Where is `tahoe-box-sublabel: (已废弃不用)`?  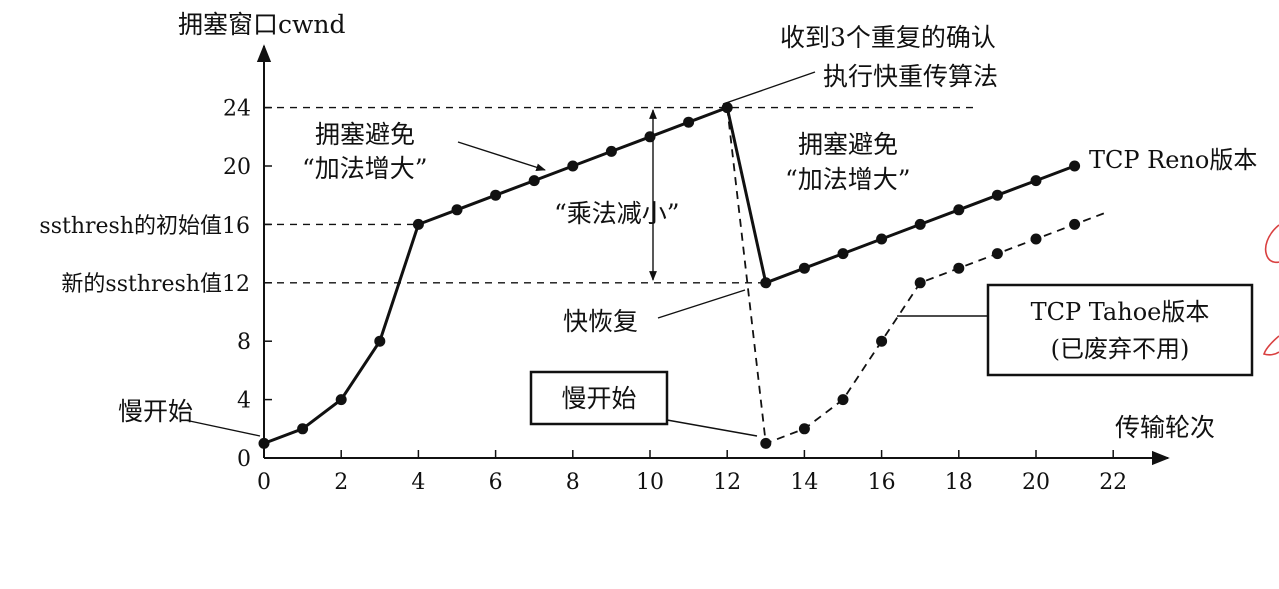 tahoe-box-sublabel: (已废弃不用) is located at coordinates (1120, 349).